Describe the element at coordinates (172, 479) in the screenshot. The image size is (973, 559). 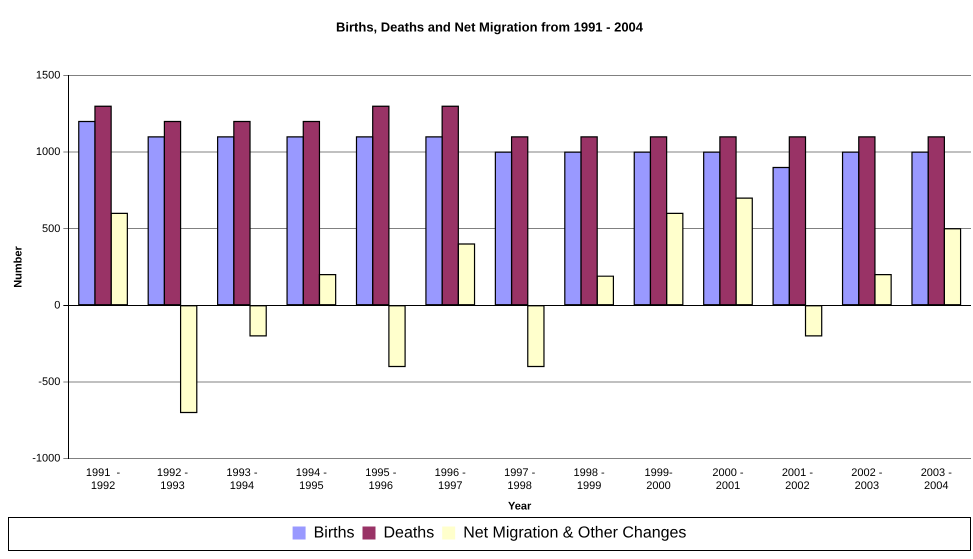
I see `x-tick-label: 1992 - 1993` at that location.